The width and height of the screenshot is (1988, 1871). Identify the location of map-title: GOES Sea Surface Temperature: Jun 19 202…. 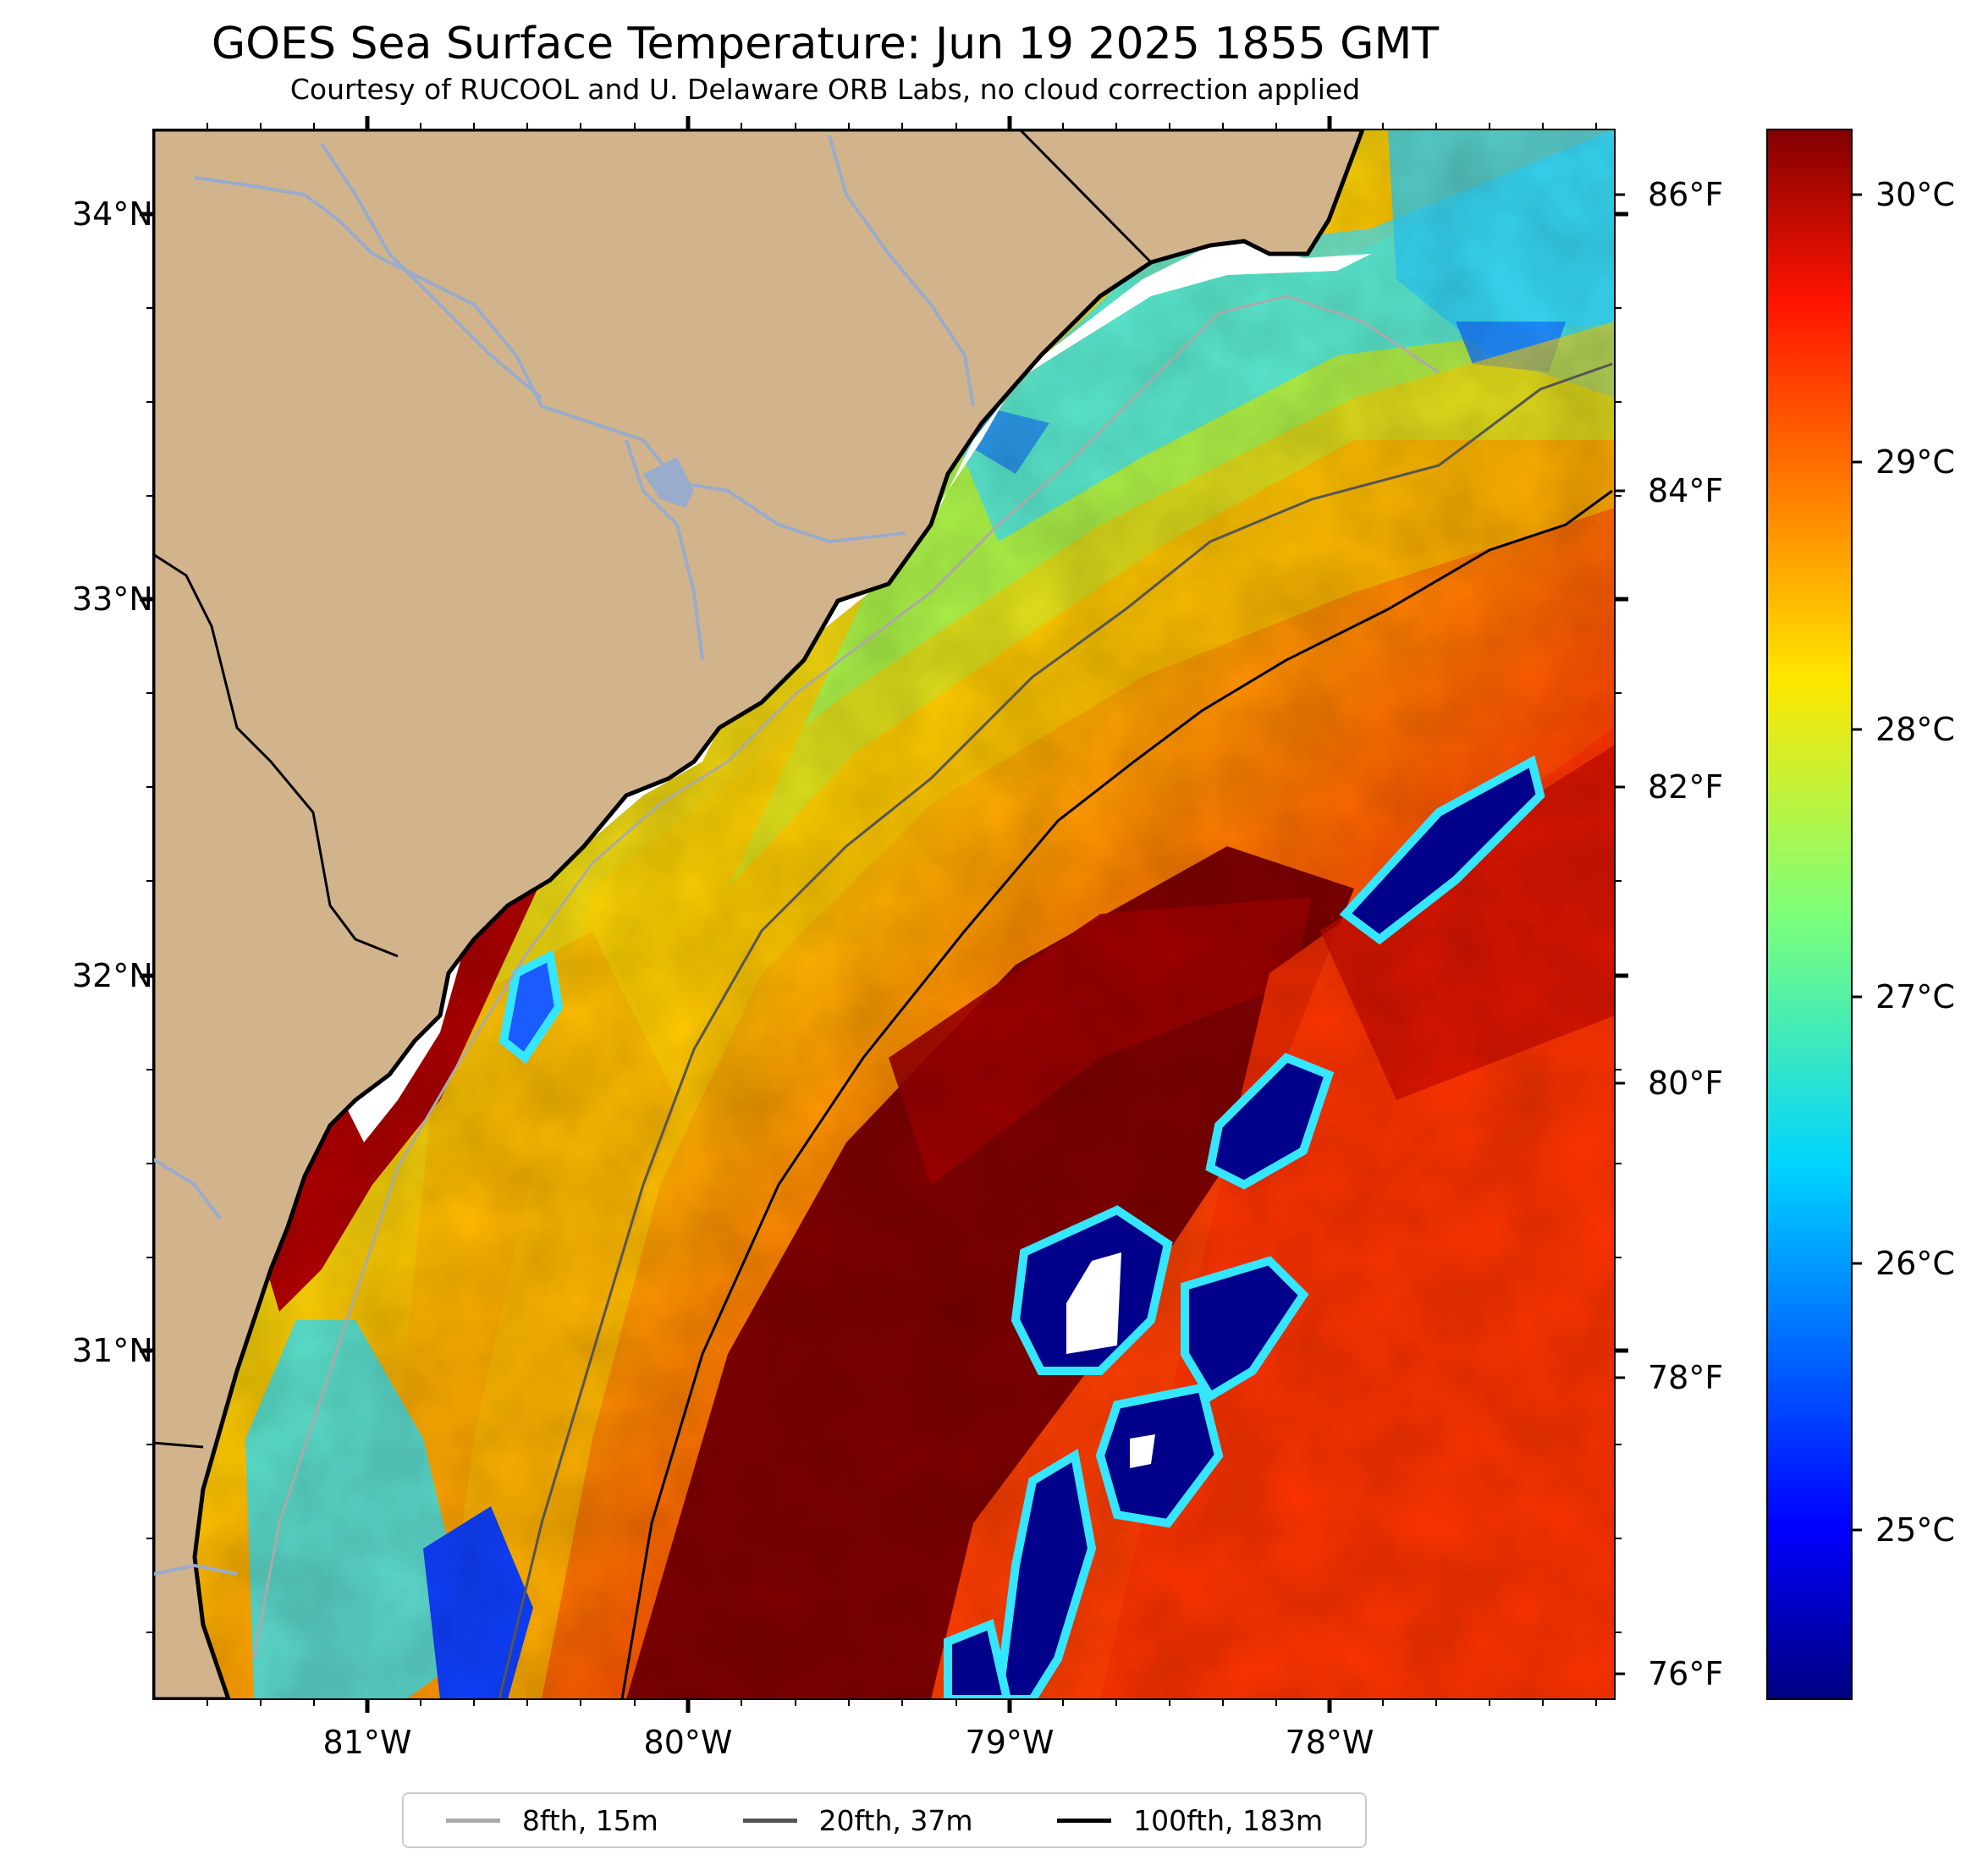
(825, 44).